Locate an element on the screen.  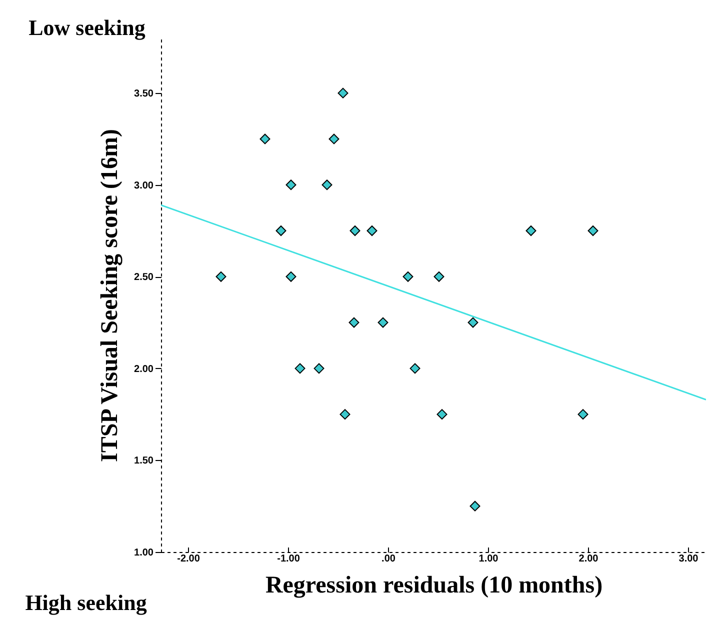
y-axis-title: ITSP Visual Seeking score (16m) is located at coordinates (110, 295).